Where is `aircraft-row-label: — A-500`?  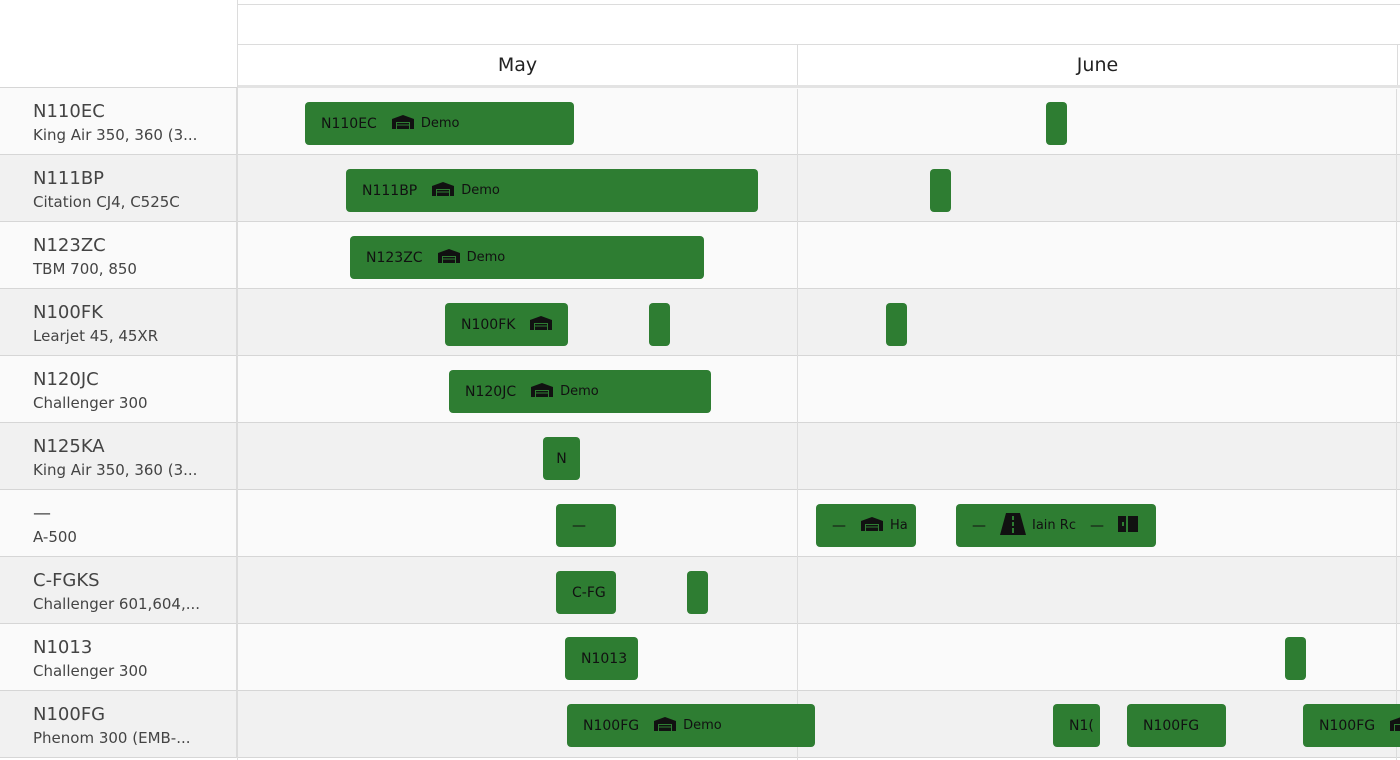 aircraft-row-label: — A-500 is located at coordinates (118, 523).